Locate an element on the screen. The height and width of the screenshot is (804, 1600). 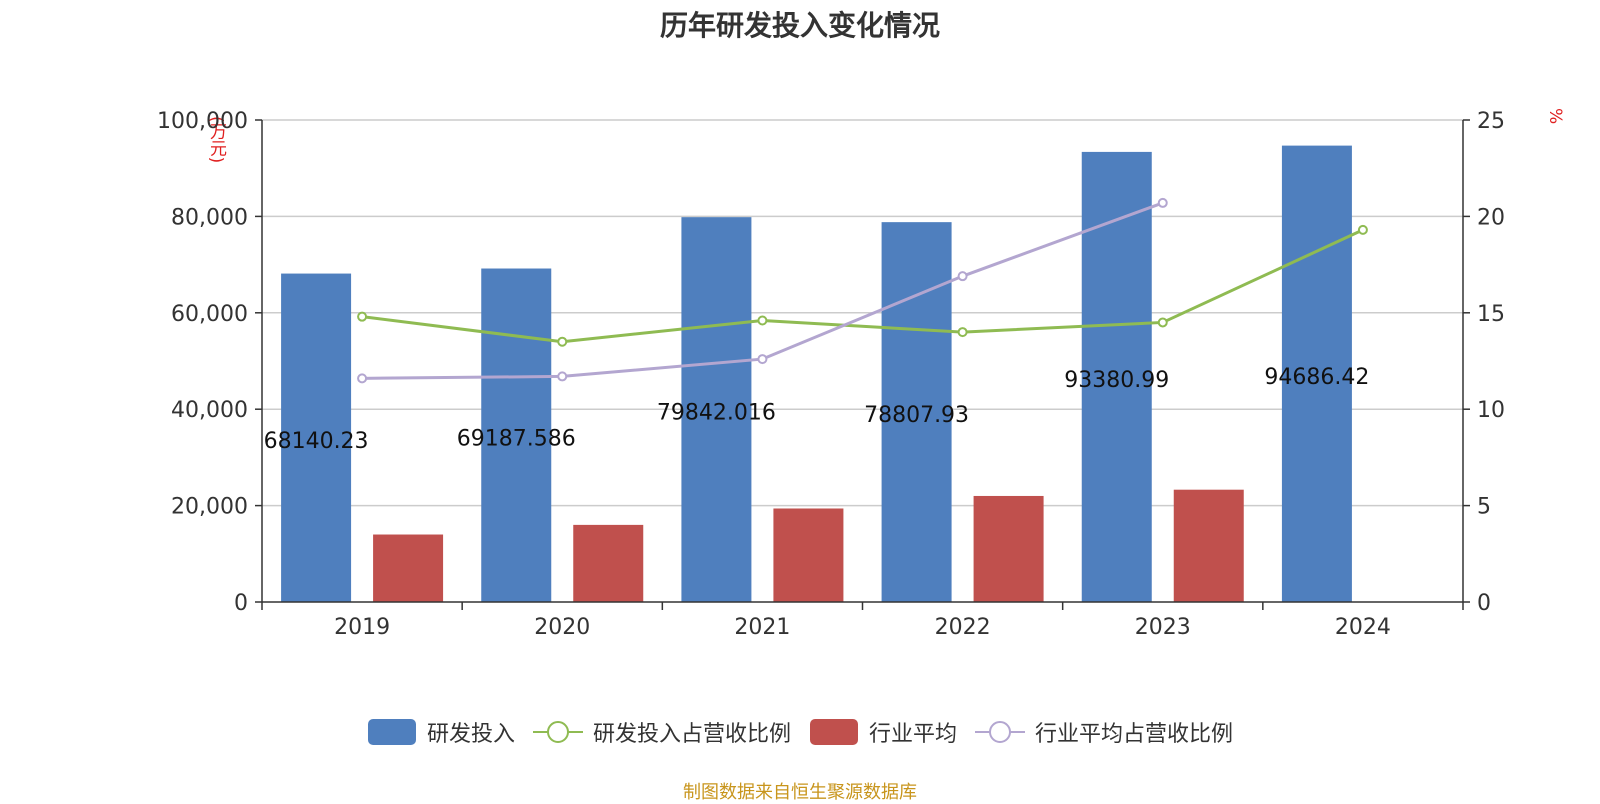
legend-label: 研发投入 is located at coordinates (470, 734).